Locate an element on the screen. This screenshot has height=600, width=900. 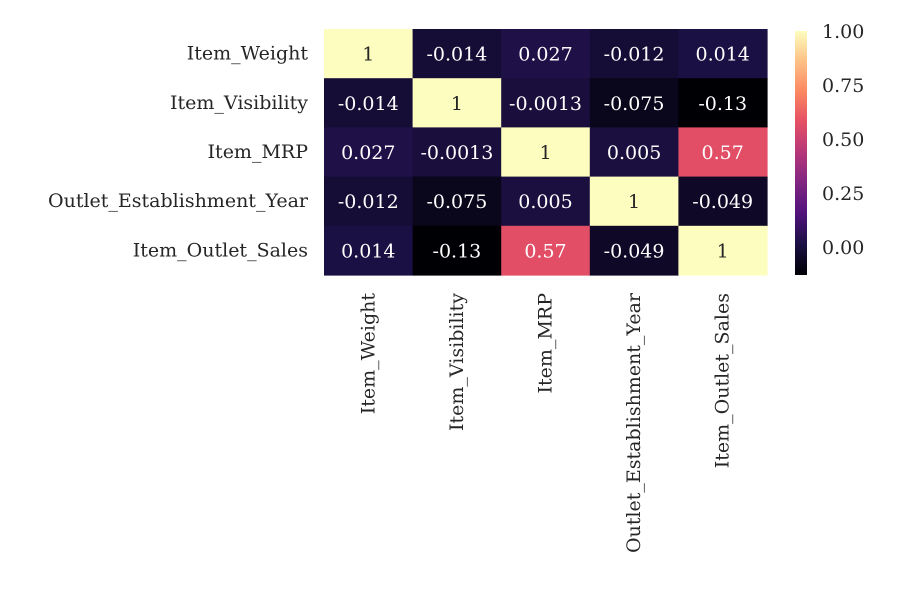
colorbar: 0.00 0.25 0.50 0.75 1.00 is located at coordinates (829, 148).